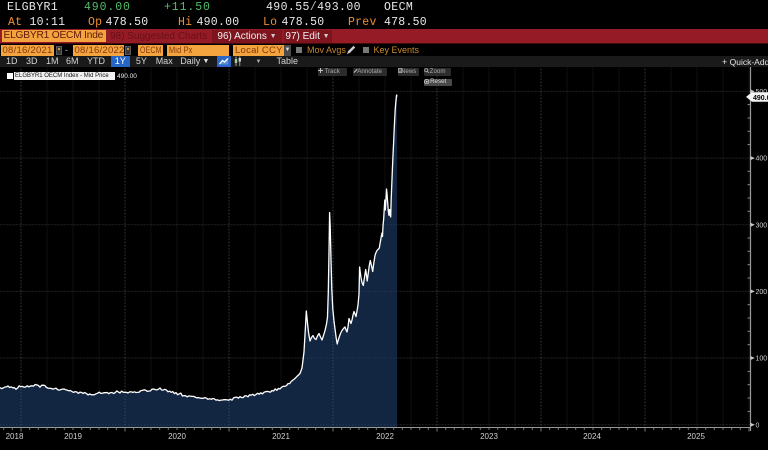 The image size is (768, 450). I want to click on svg-text: 300, so click(762, 225).